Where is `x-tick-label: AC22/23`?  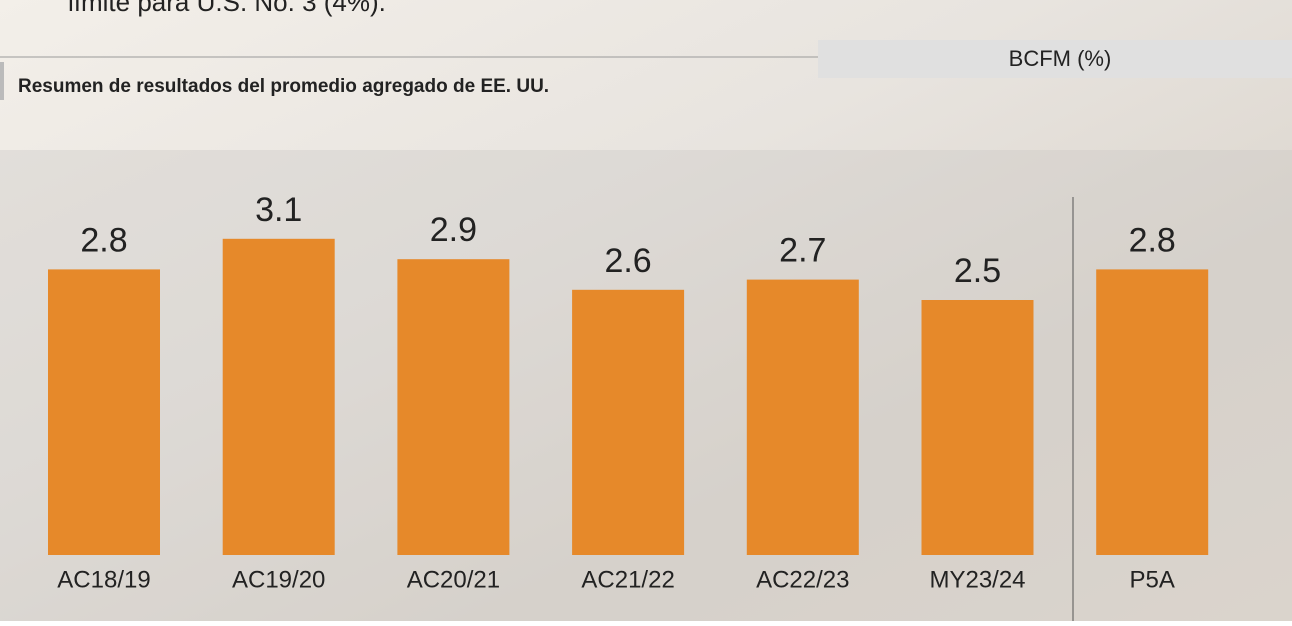 x-tick-label: AC22/23 is located at coordinates (802, 579).